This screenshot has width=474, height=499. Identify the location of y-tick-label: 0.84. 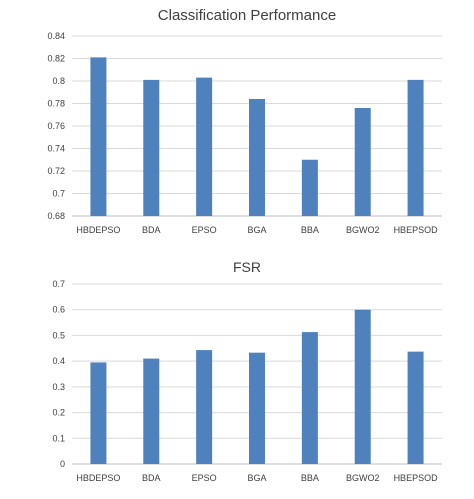
(56, 36).